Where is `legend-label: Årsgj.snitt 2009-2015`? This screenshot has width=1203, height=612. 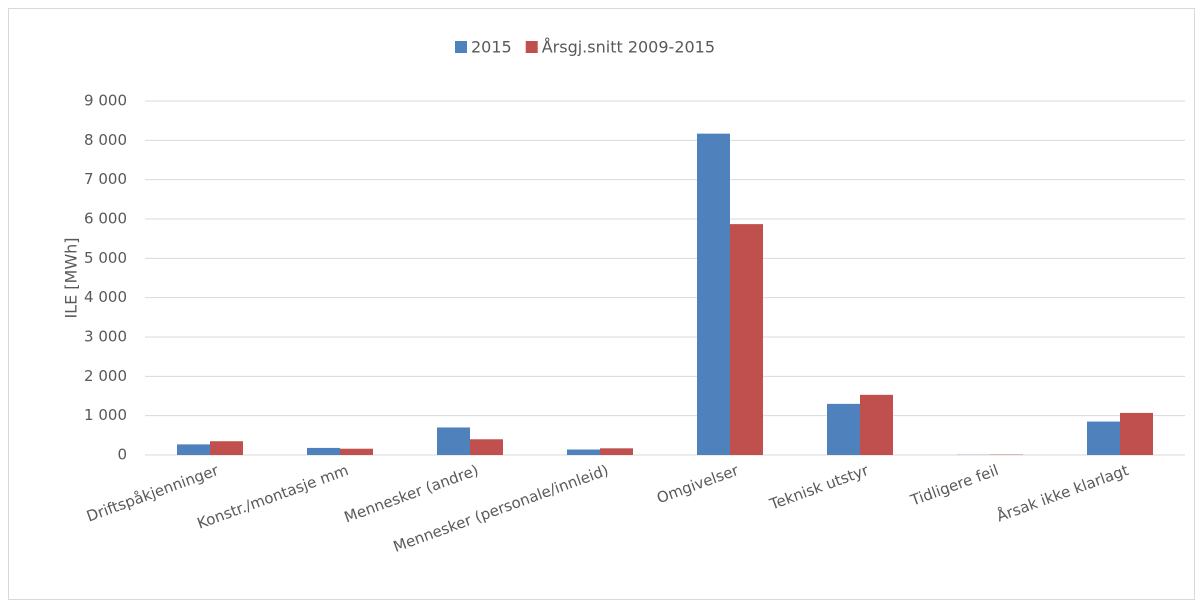
legend-label: Årsgj.snitt 2009-2015 is located at coordinates (628, 47).